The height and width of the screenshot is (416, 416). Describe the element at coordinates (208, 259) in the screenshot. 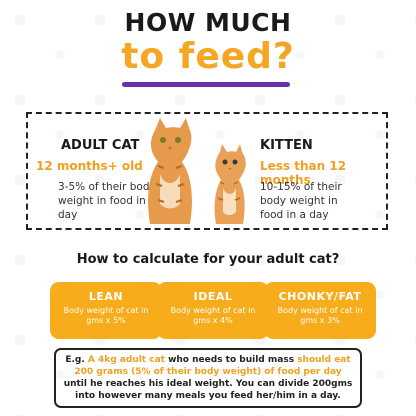

I see `calculation-question: How to calculate for your adult cat?` at that location.